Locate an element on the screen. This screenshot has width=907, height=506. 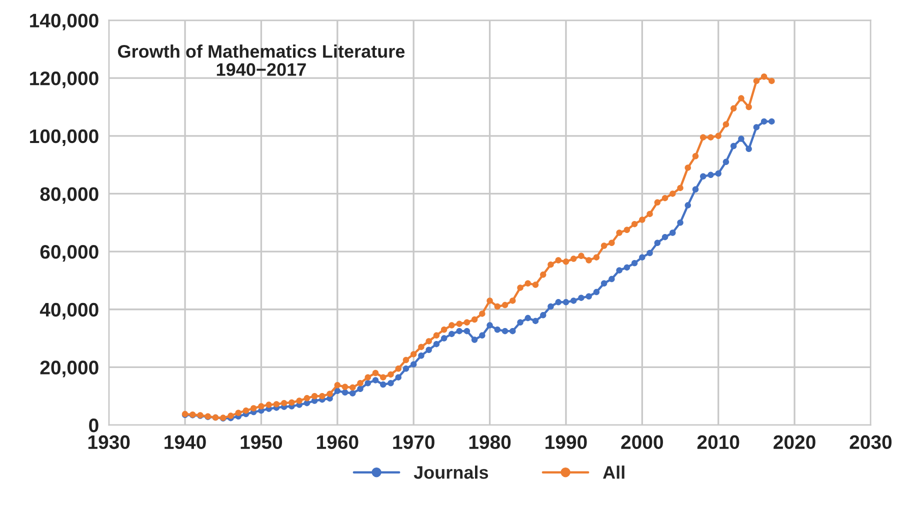
y-tick-label: 120,000 is located at coordinates (64, 80).